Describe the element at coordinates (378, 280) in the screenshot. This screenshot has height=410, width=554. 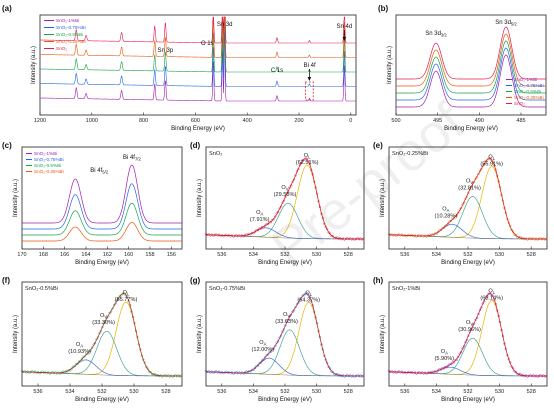
I see `panel-label: (h)` at that location.